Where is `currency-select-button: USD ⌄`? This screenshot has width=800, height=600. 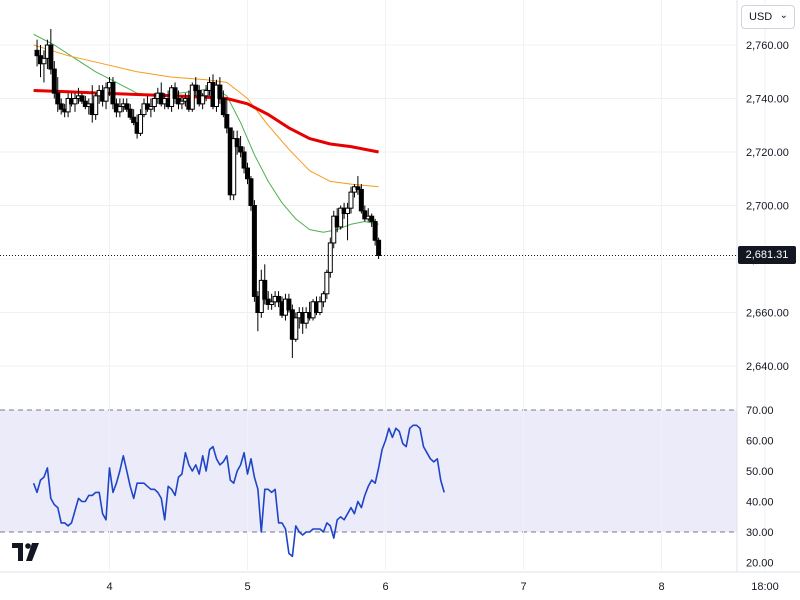 currency-select-button: USD ⌄ is located at coordinates (768, 17).